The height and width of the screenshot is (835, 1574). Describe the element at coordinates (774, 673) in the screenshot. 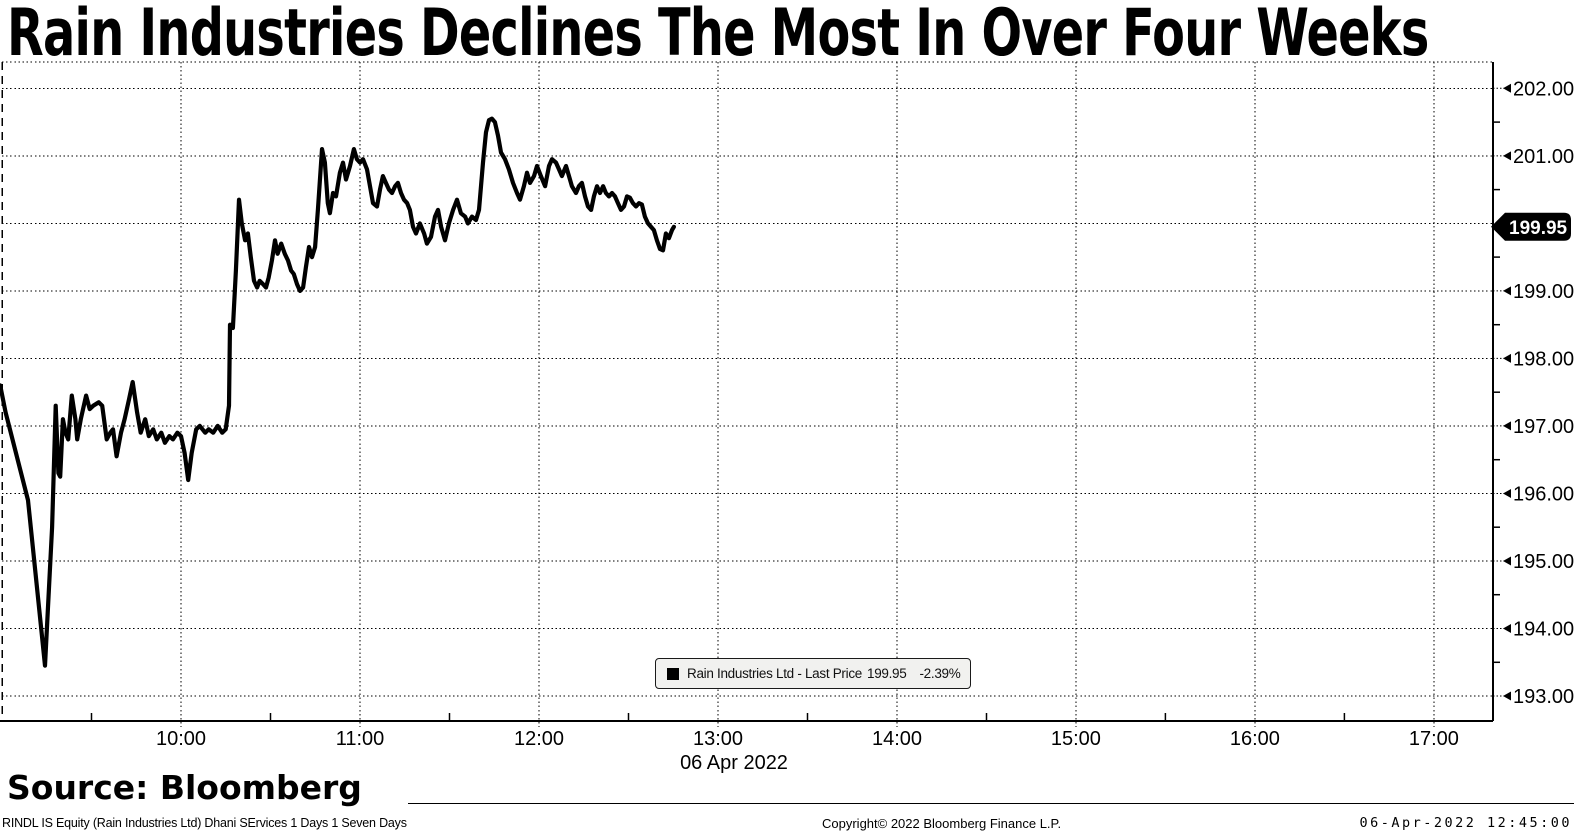

I see `legend-series-label: Rain Industries Ltd - Last Price` at that location.